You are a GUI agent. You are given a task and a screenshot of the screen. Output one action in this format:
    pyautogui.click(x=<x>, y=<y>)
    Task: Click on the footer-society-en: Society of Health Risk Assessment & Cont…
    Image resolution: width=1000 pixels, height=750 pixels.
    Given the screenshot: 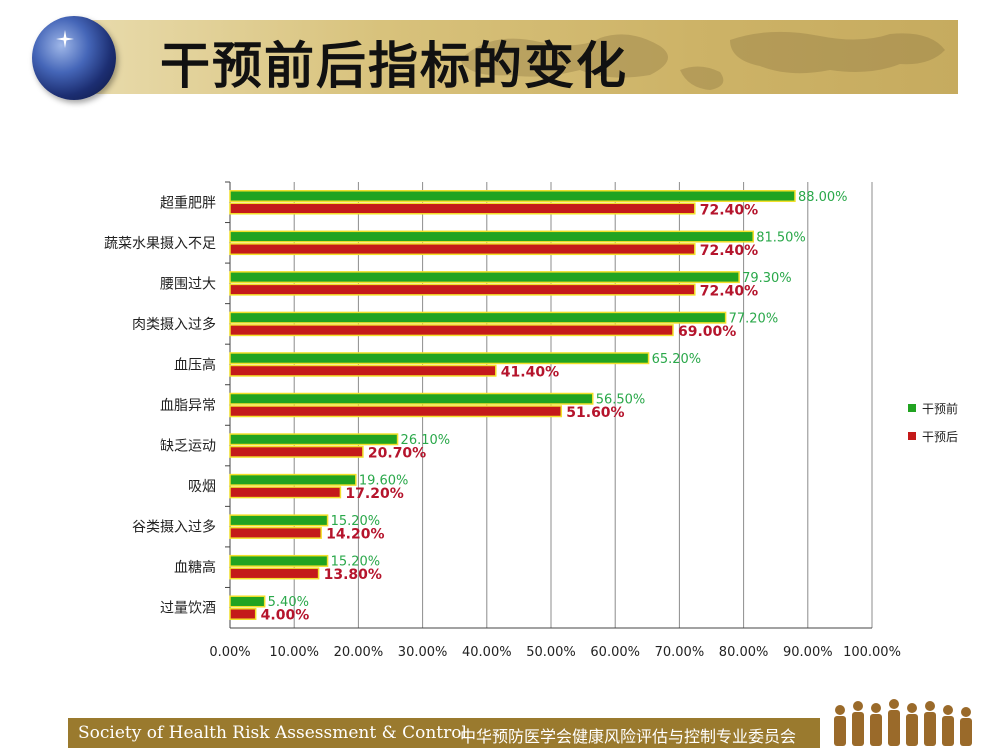 What is the action you would take?
    pyautogui.click(x=272, y=733)
    